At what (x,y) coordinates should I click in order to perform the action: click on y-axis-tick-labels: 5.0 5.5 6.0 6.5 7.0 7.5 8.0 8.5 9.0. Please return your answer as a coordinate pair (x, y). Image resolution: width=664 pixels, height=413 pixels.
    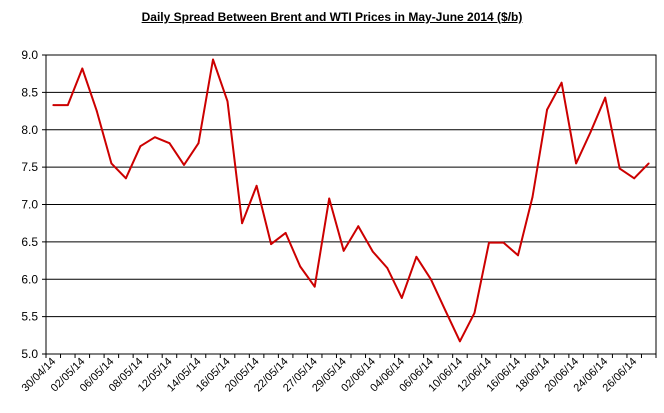
    Looking at the image, I should click on (29, 204).